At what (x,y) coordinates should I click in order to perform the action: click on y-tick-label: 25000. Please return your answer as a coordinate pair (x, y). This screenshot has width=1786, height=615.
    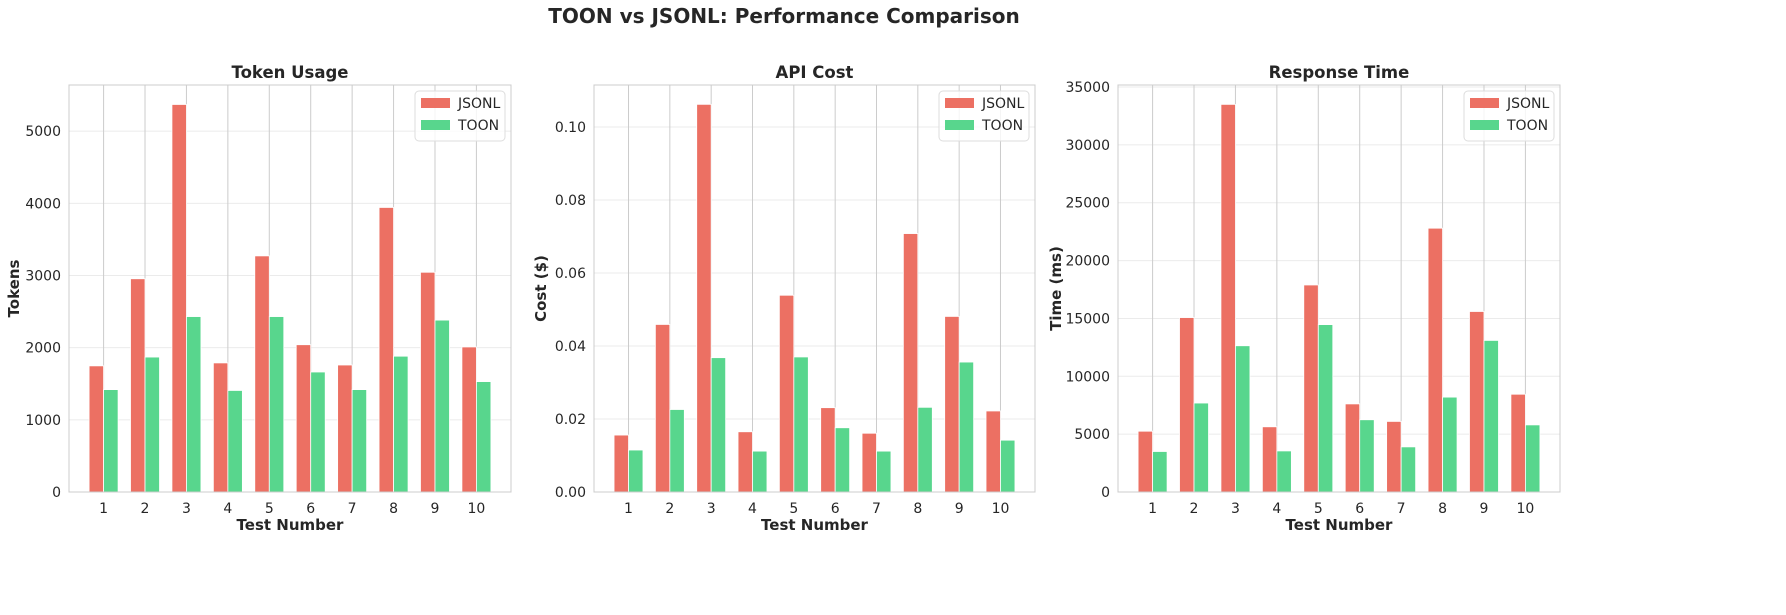
    Looking at the image, I should click on (1087, 204).